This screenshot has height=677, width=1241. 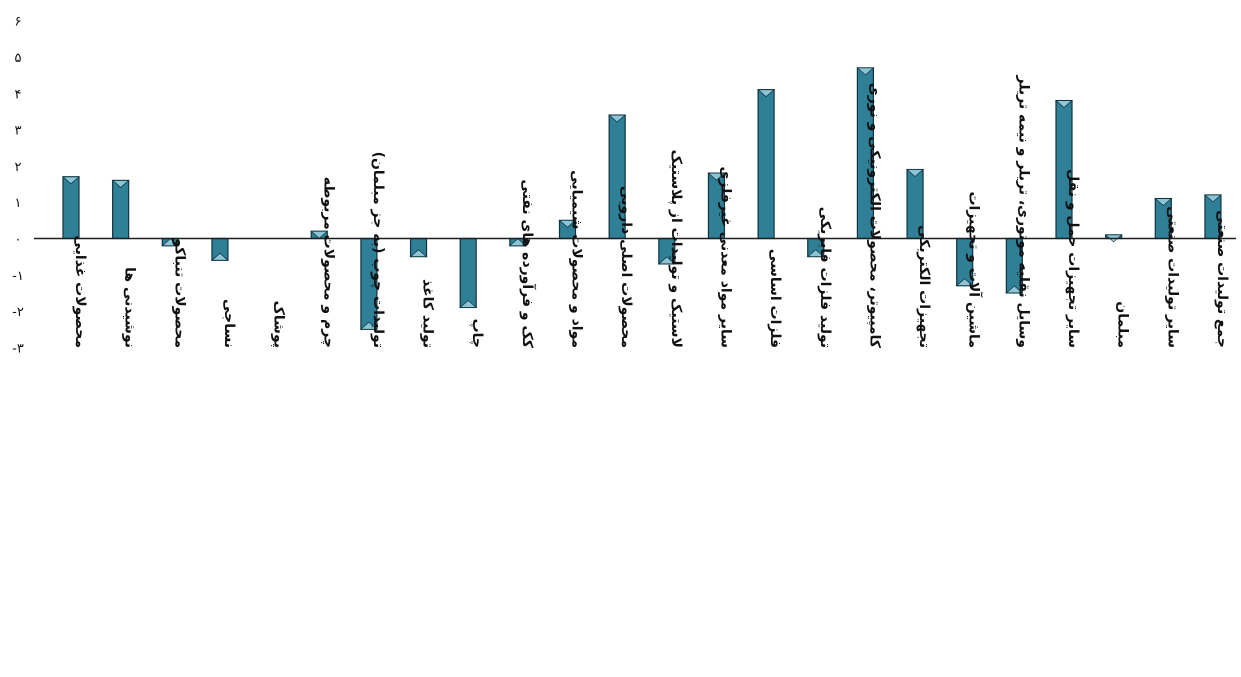 I want to click on x-category-label: ماشین آلات و تجهیزات, so click(x=975, y=269).